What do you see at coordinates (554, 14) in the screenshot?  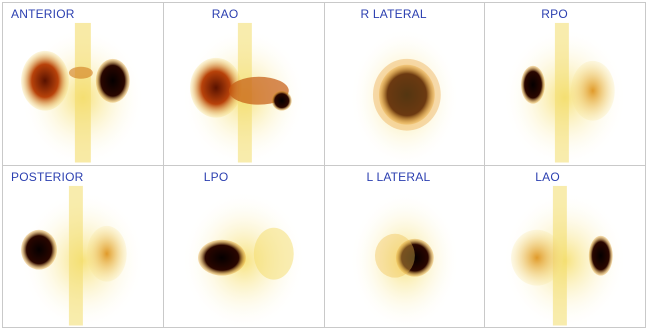 I see `view-label: RPO` at bounding box center [554, 14].